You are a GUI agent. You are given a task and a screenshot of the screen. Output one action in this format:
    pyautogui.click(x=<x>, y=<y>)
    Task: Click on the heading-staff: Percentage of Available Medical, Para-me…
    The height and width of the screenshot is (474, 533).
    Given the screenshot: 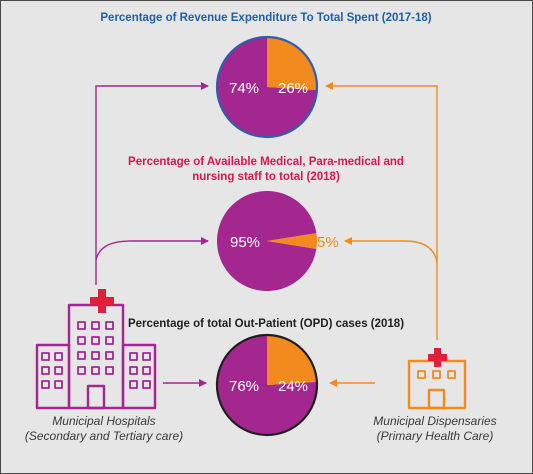 What is the action you would take?
    pyautogui.click(x=266, y=169)
    